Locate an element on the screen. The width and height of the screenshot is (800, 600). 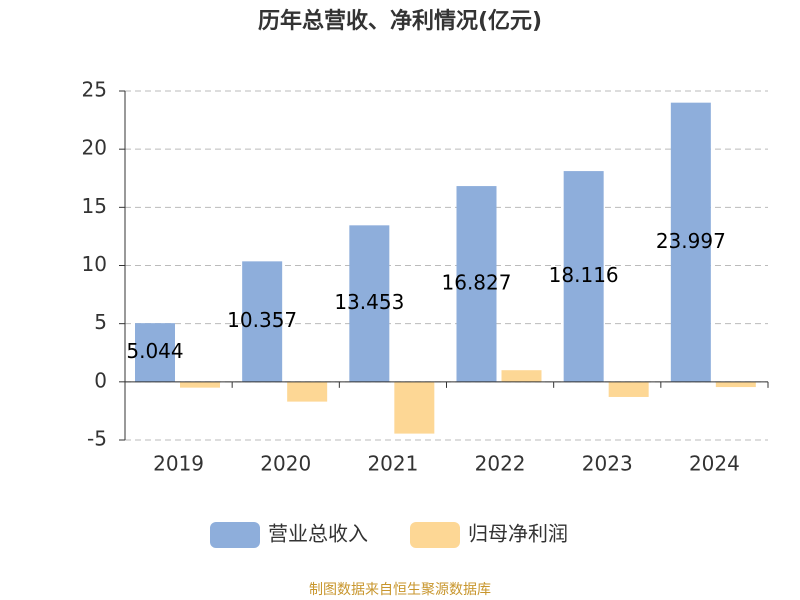
value-label: 13.453 is located at coordinates (369, 302).